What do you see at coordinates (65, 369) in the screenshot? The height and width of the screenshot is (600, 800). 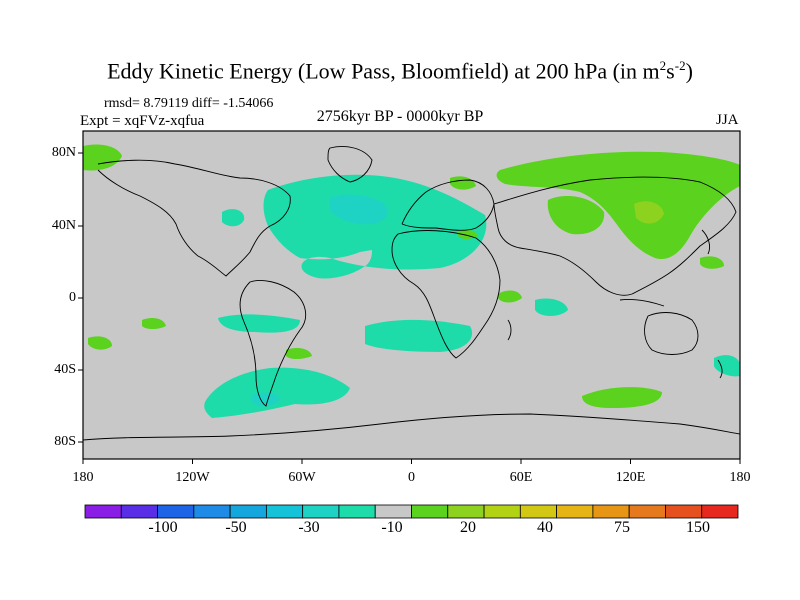 I see `lat-label-40s: 40S` at bounding box center [65, 369].